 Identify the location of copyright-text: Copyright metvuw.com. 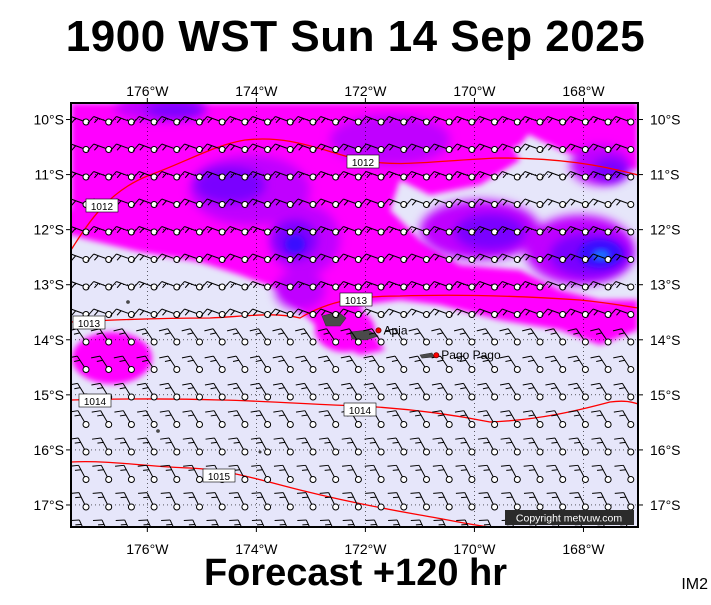
(569, 519).